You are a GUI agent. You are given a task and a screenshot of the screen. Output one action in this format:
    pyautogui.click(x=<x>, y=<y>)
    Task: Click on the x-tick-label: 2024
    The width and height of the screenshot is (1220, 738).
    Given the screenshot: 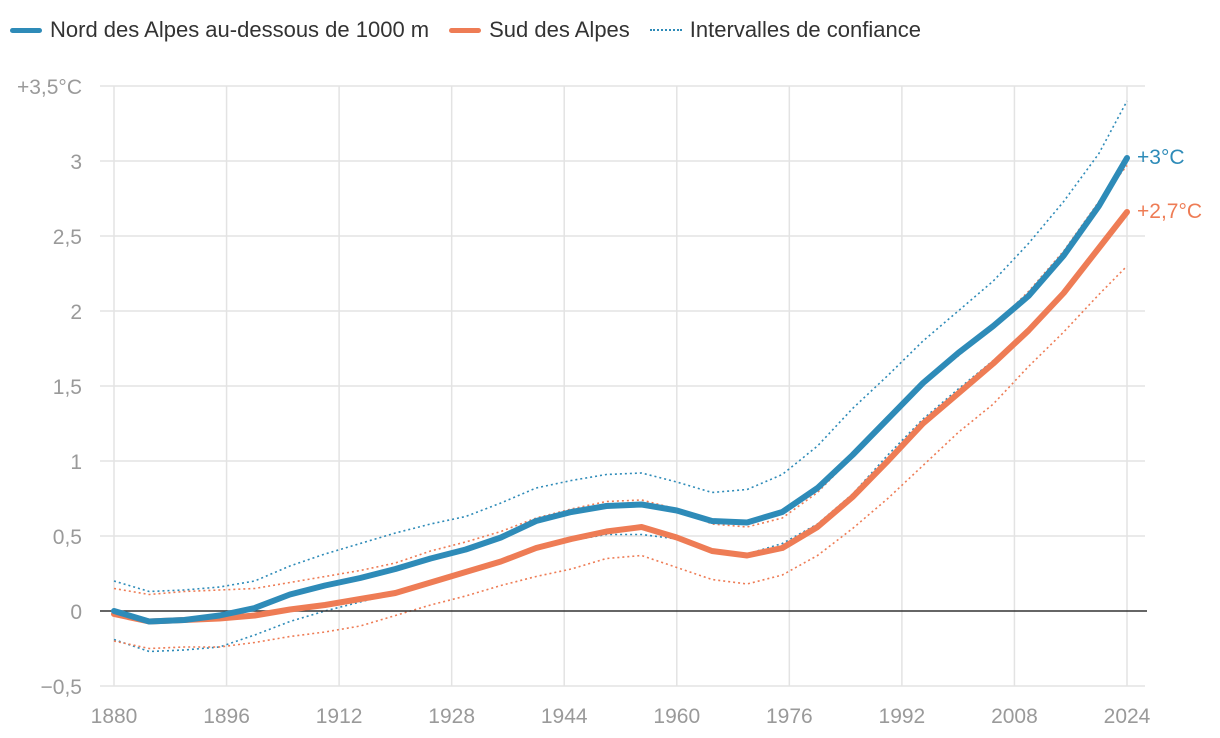 What is the action you would take?
    pyautogui.click(x=1127, y=716)
    